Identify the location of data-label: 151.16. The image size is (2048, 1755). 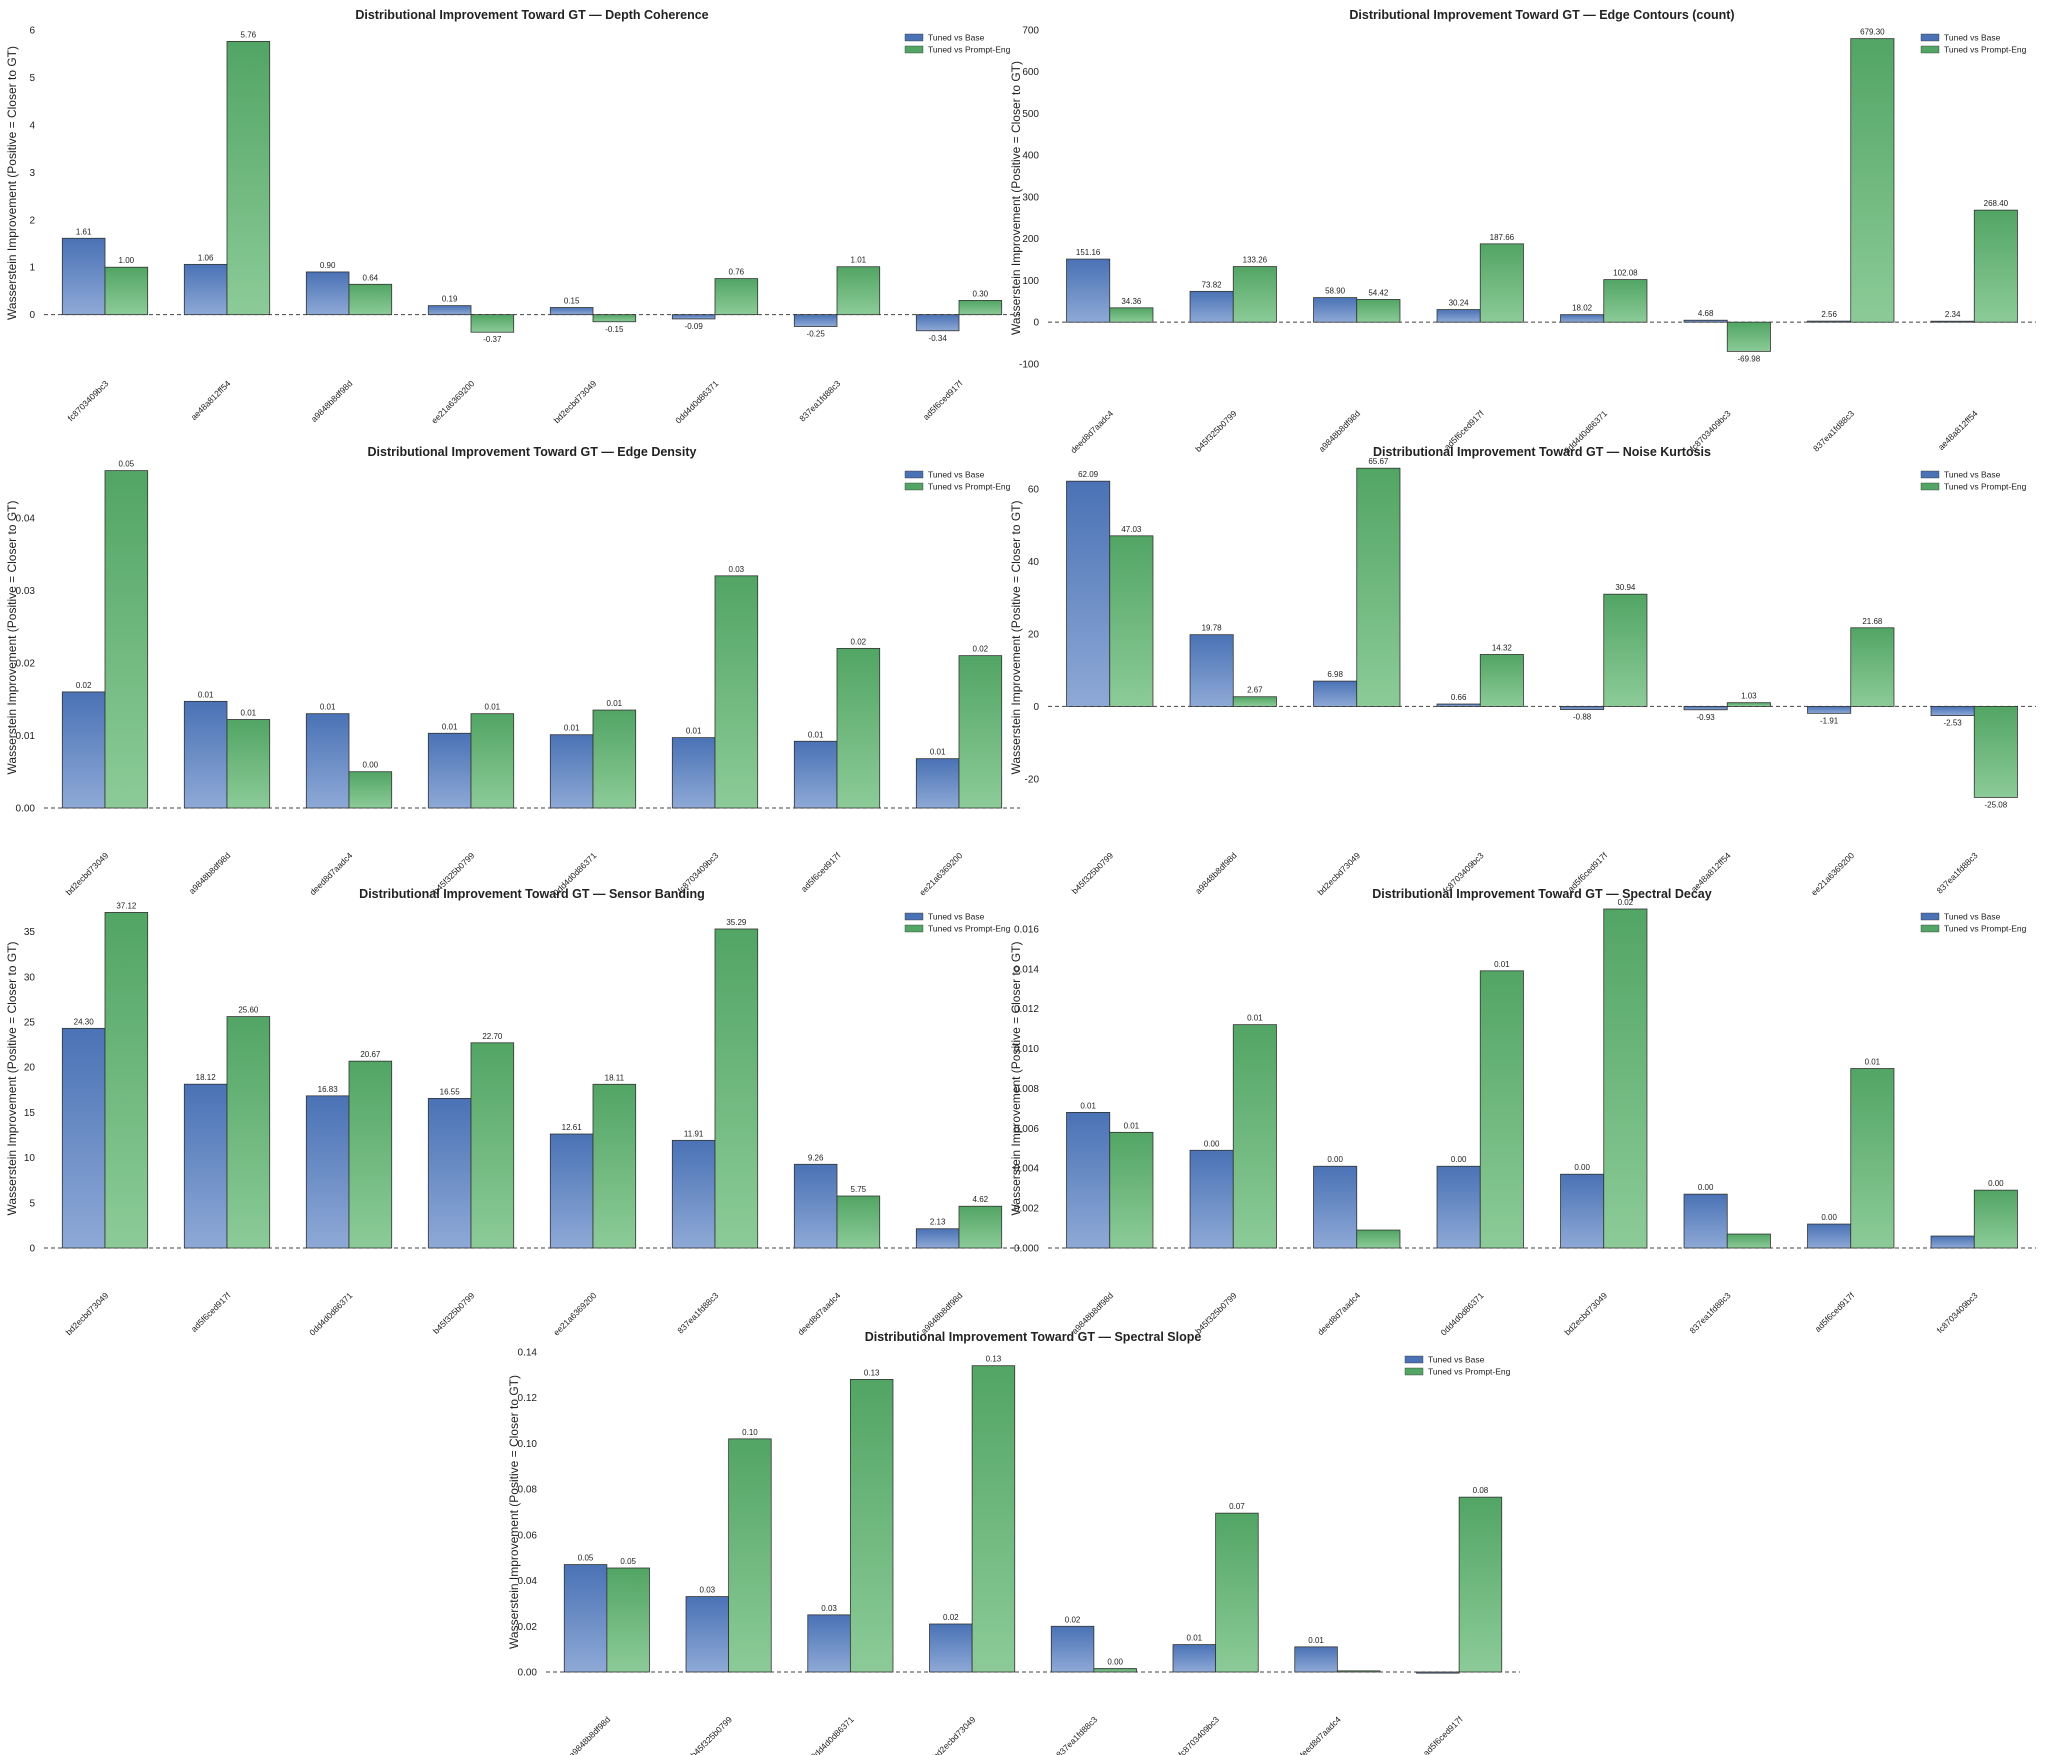
(1088, 252).